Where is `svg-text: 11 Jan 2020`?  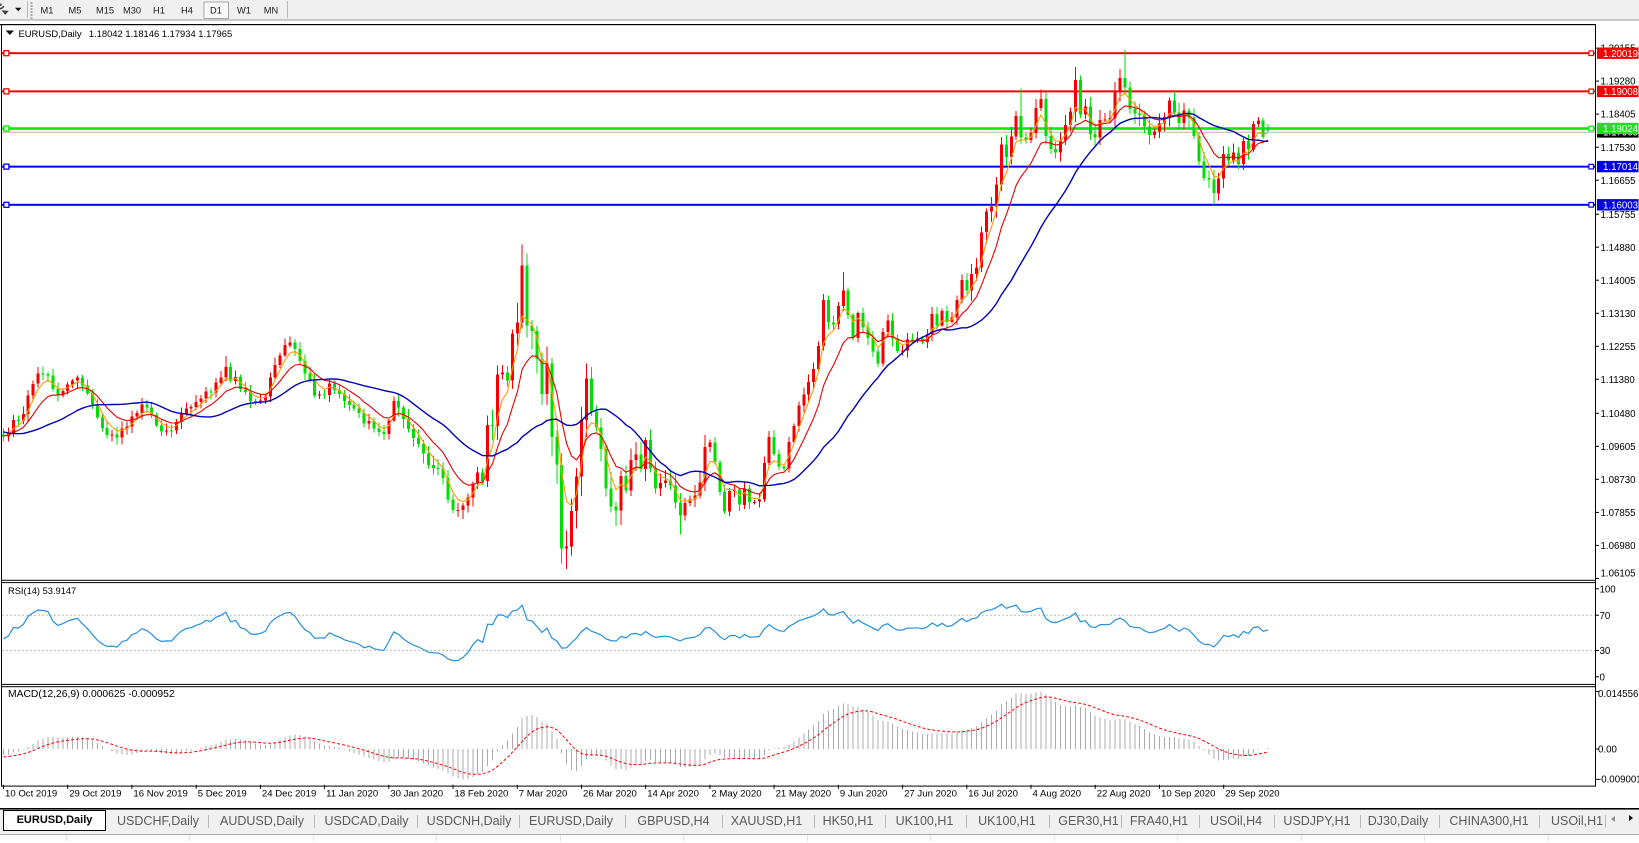 svg-text: 11 Jan 2020 is located at coordinates (352, 794).